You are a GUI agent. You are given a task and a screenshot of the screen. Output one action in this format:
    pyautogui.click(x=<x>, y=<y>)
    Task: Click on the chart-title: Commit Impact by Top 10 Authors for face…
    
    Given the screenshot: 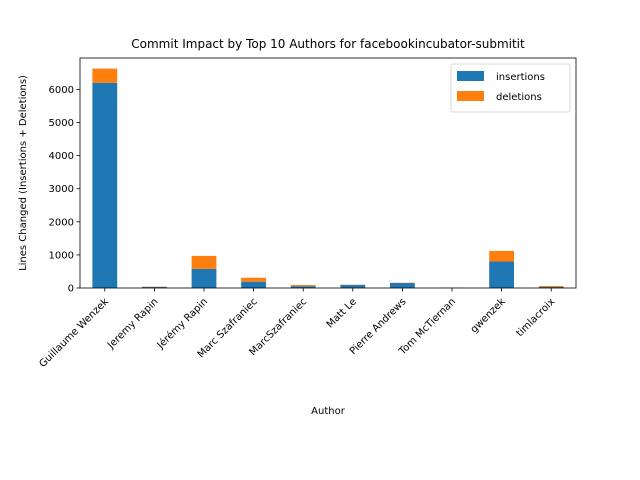 What is the action you would take?
    pyautogui.click(x=328, y=44)
    